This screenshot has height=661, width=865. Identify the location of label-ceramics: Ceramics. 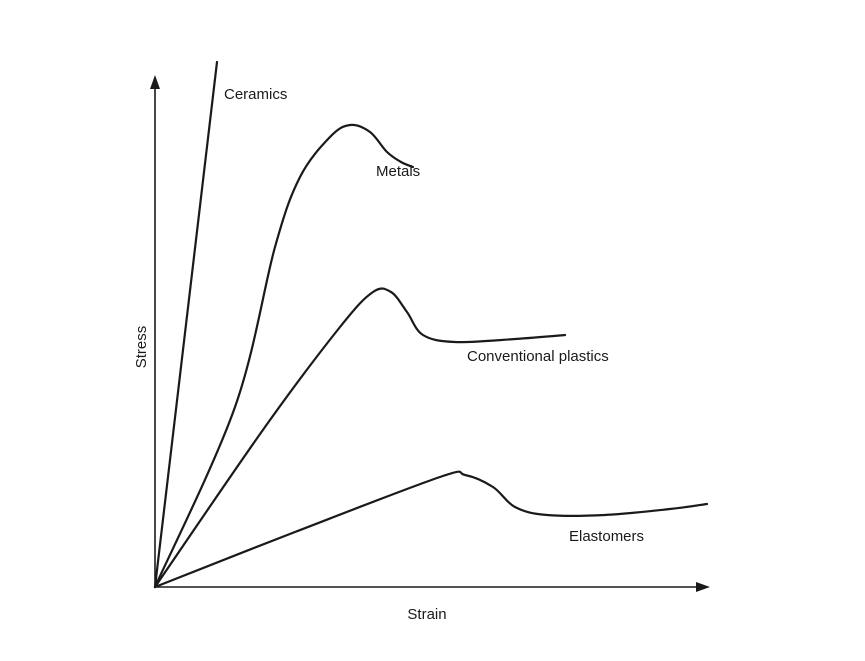
(255, 94).